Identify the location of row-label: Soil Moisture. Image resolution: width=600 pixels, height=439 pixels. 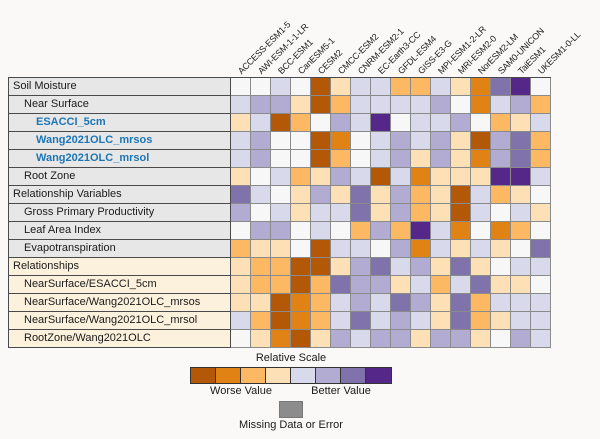
(120, 87).